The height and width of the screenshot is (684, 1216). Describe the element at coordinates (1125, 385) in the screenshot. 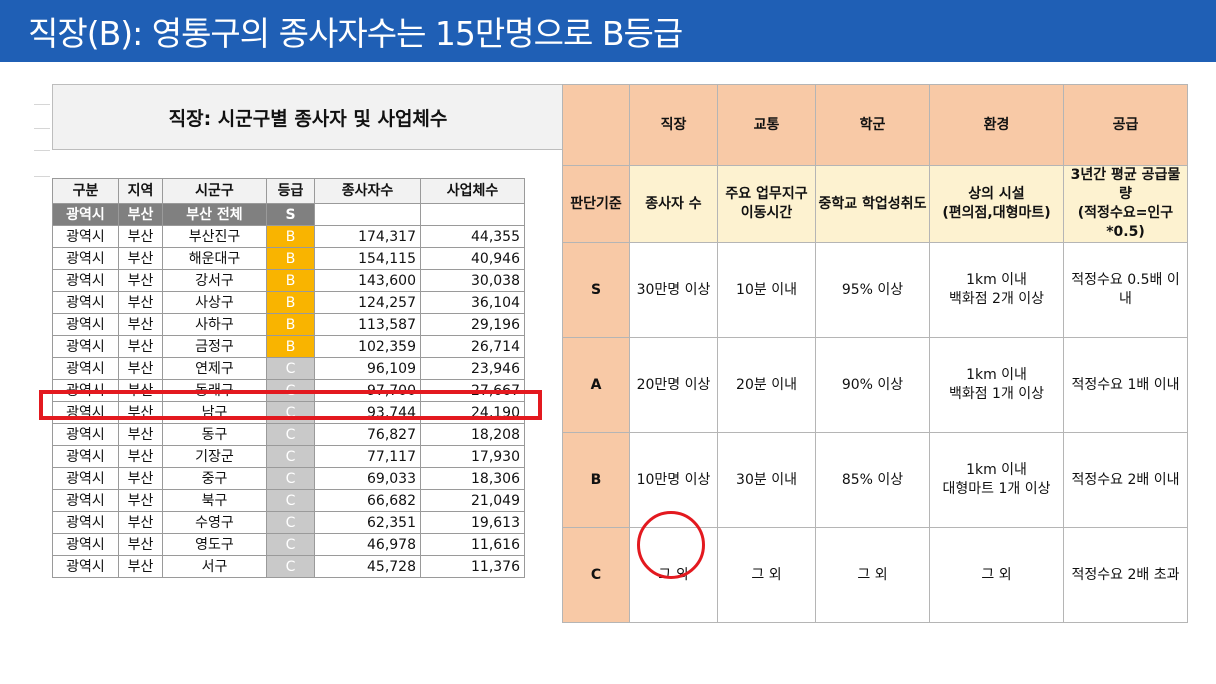

I see `level-cell-supply: 적정수요 1배 이내` at that location.